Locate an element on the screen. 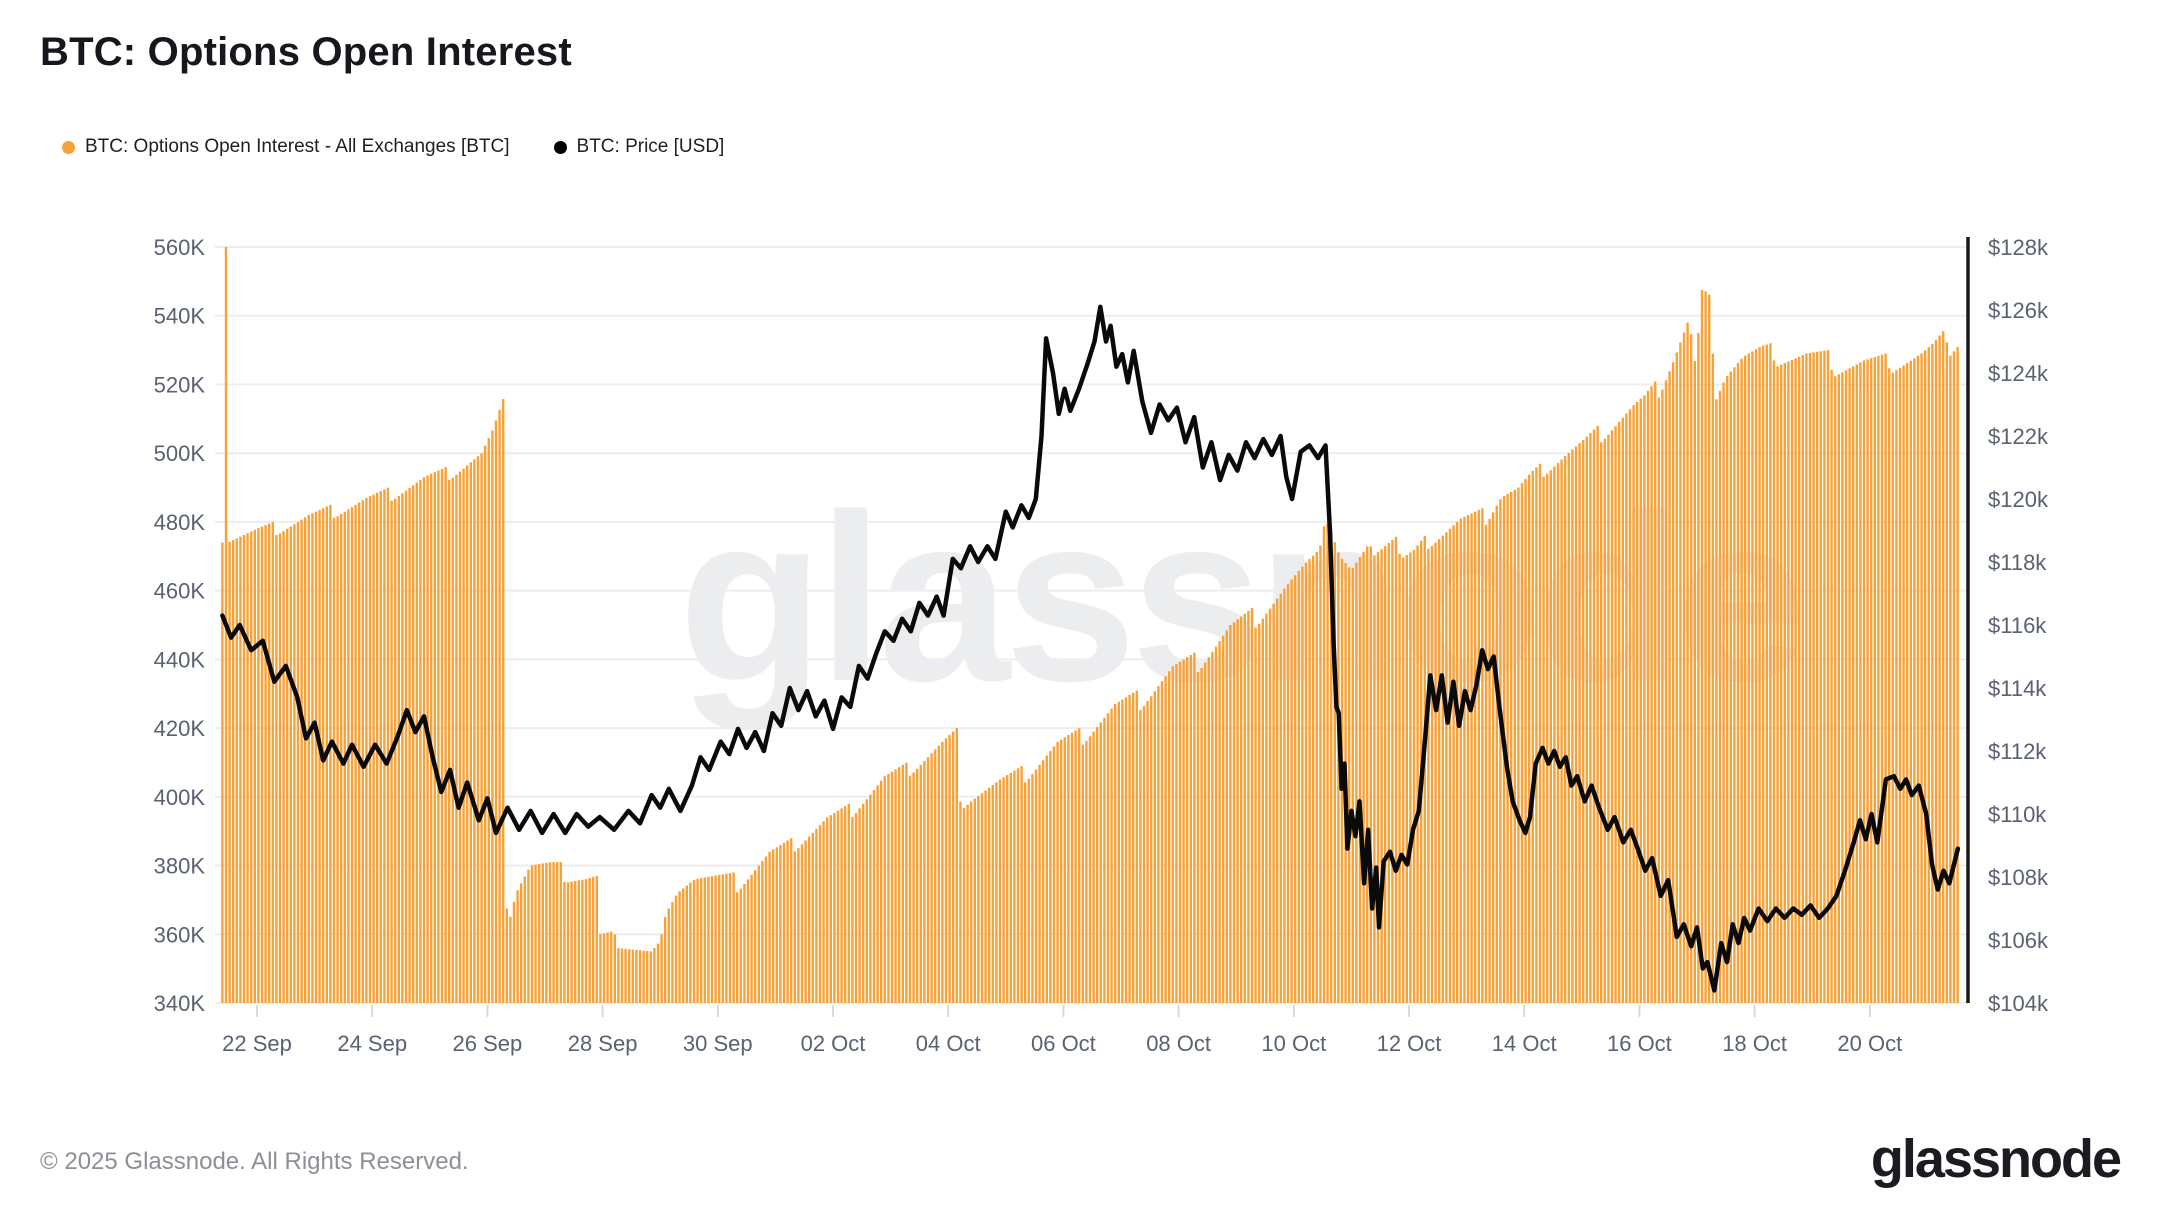  y-right-tick-label: $112k is located at coordinates (2017, 751).